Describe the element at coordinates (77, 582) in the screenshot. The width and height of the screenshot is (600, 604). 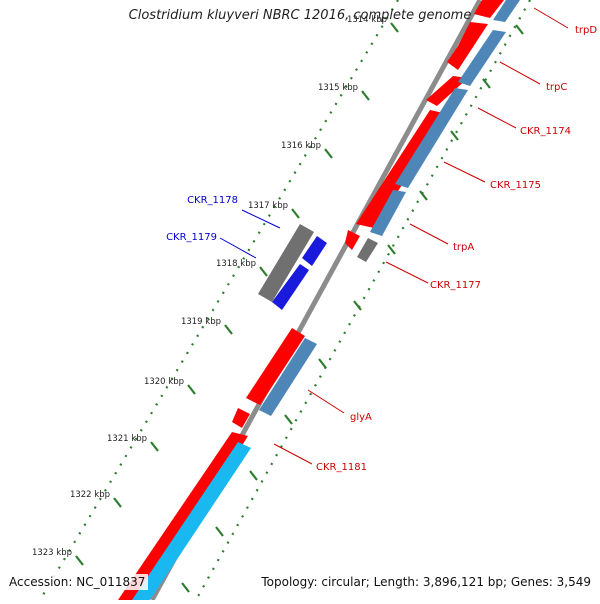
I see `accession-label: Accession: NC_011837` at that location.